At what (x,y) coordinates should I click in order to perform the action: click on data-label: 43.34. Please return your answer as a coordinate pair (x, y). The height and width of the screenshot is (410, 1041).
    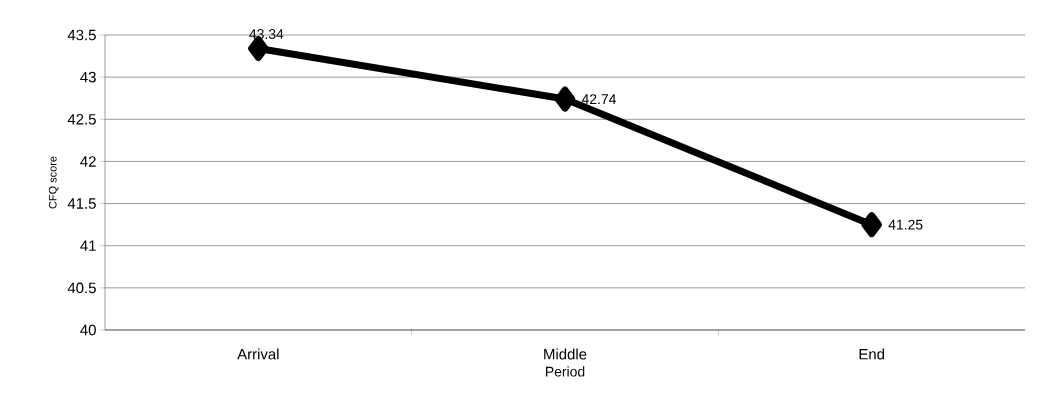
    Looking at the image, I should click on (266, 34).